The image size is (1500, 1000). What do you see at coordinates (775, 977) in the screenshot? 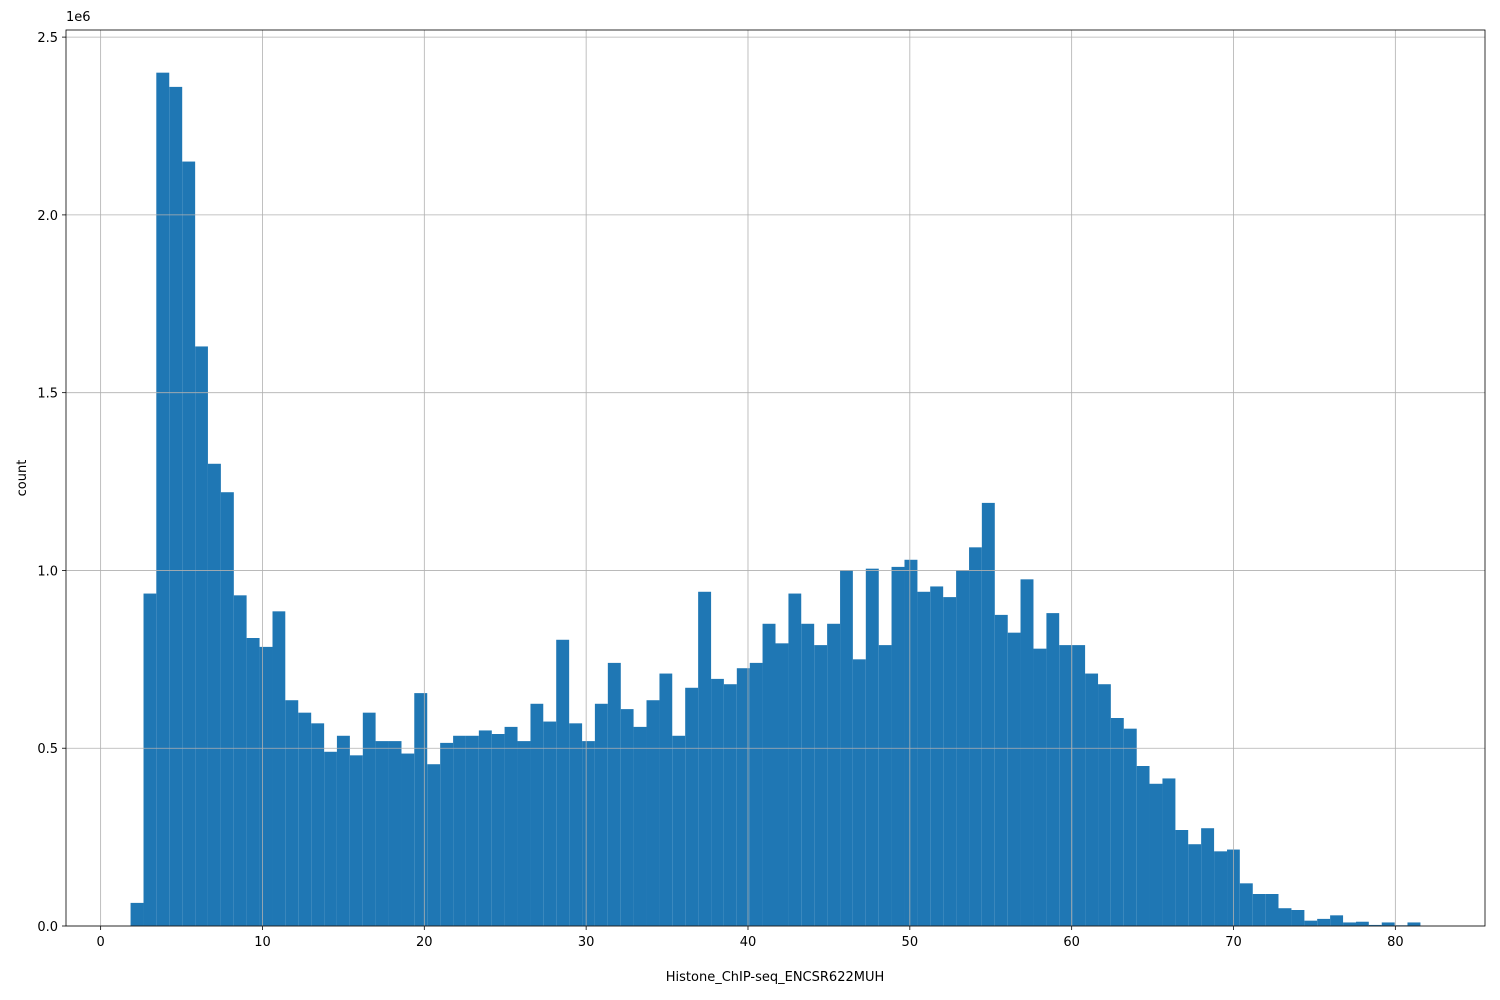
I see `x-axis-label: Histone_ChIP-seq_ENCSR622MUH` at bounding box center [775, 977].